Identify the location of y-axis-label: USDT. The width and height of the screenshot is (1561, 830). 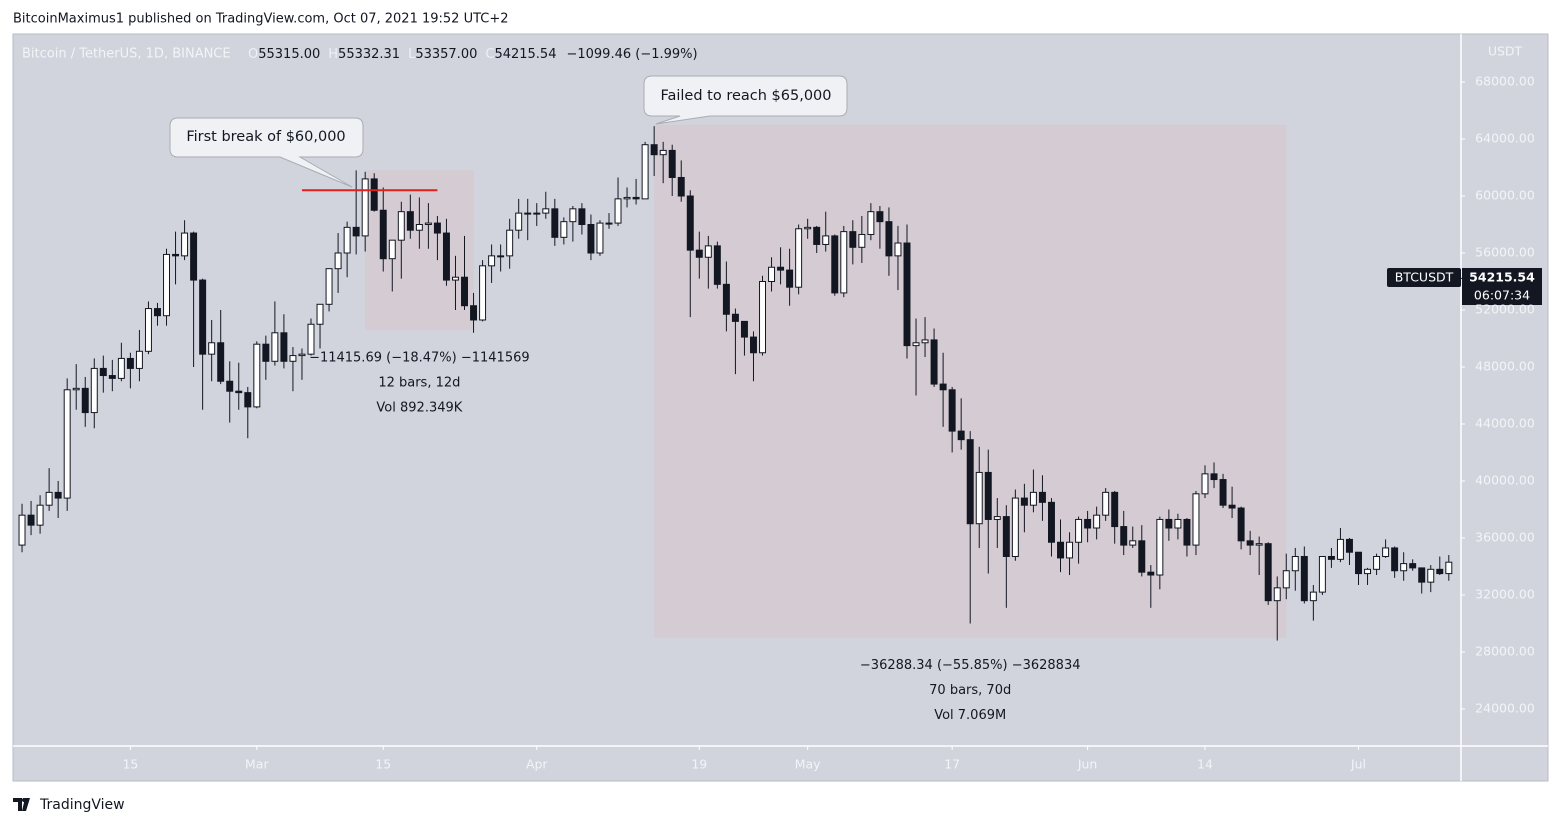
(1505, 51).